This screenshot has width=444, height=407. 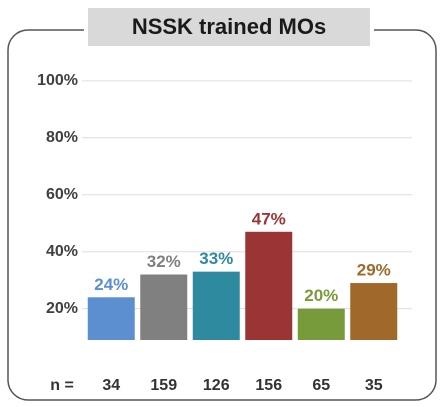 What do you see at coordinates (321, 385) in the screenshot?
I see `x-tick-label: 65` at bounding box center [321, 385].